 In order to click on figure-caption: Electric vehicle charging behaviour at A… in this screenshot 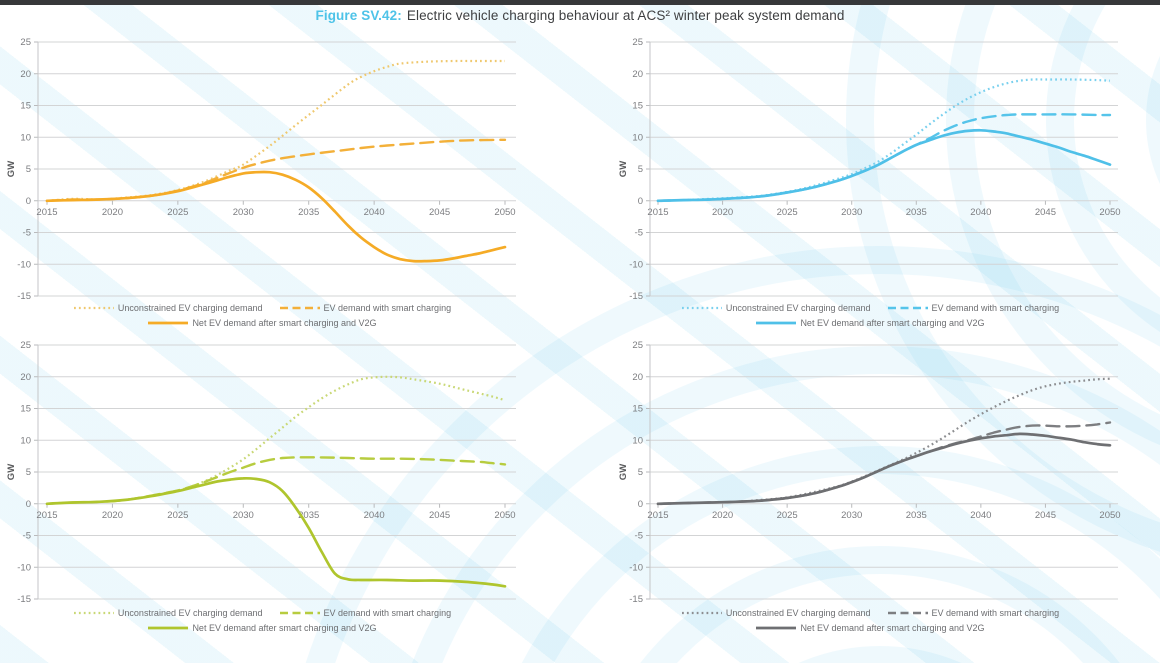, I will do `click(625, 15)`.